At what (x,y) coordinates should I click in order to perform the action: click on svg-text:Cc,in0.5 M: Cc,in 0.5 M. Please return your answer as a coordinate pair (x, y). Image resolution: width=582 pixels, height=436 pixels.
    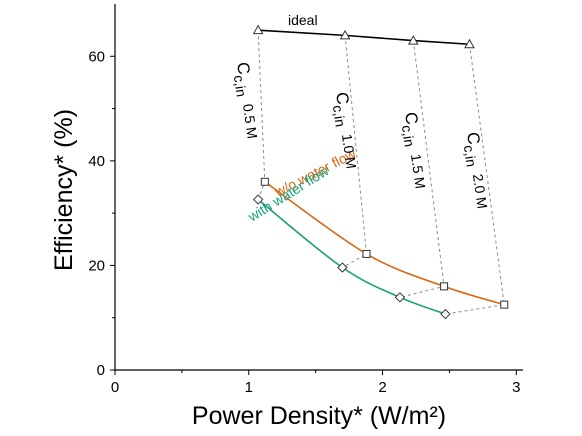
    Looking at the image, I should click on (246, 101).